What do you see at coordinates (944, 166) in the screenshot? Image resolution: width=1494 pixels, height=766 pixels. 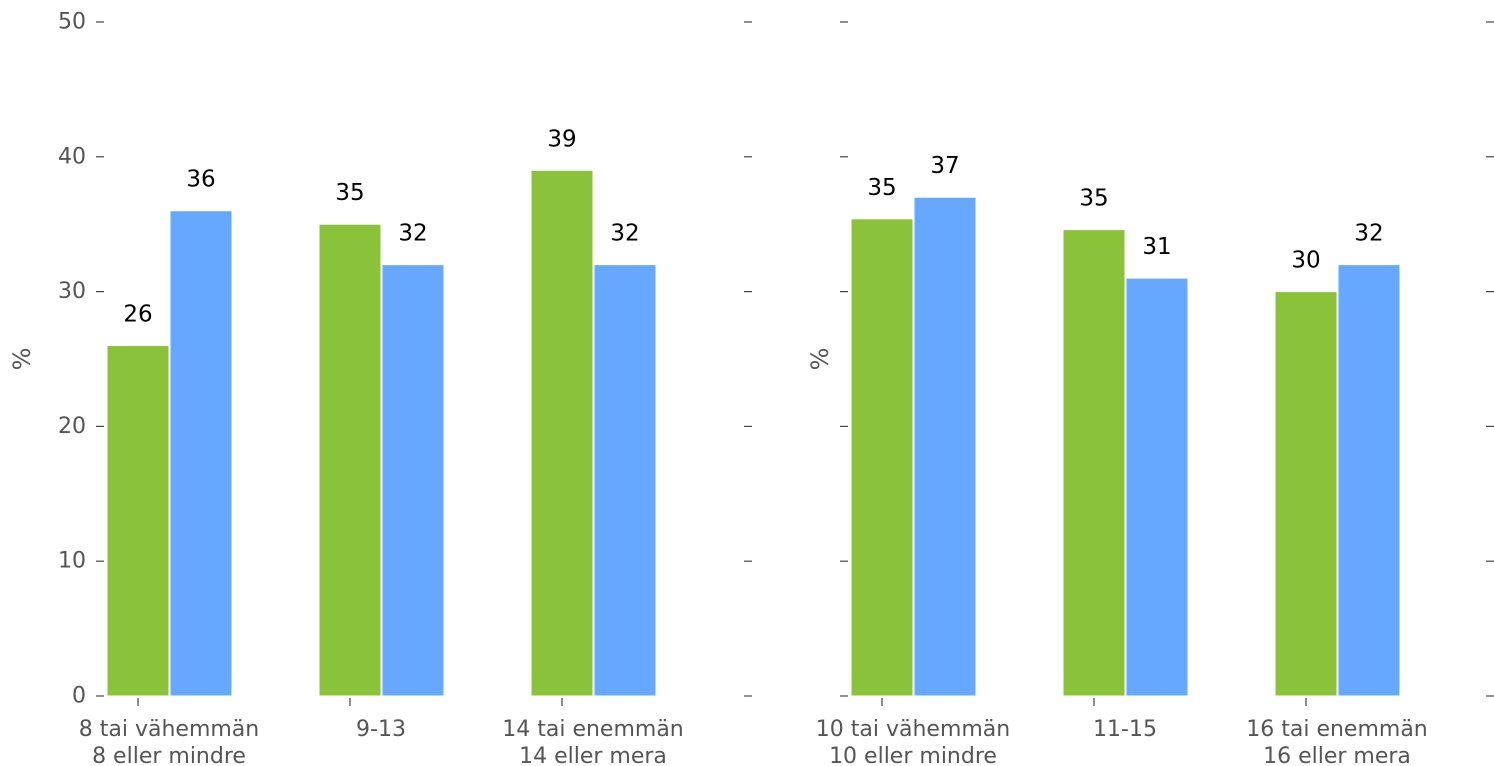 I see `data-label-1-1-0: 37` at bounding box center [944, 166].